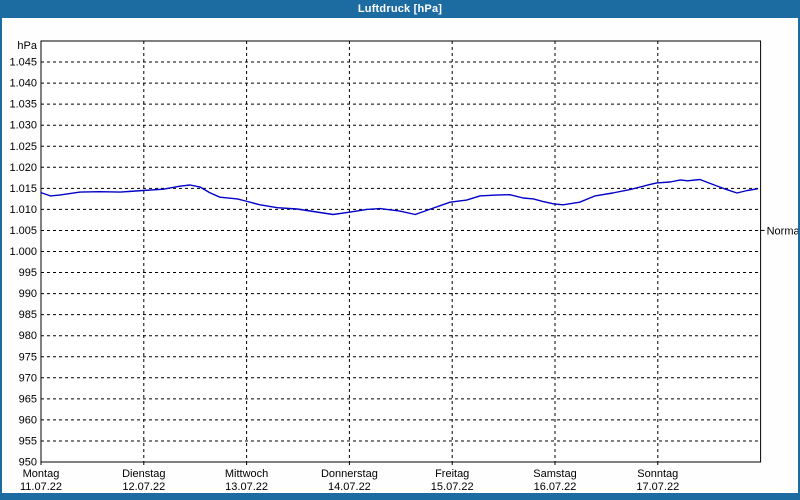 The height and width of the screenshot is (500, 800). What do you see at coordinates (555, 487) in the screenshot?
I see `x-date-label: 16.07.22` at bounding box center [555, 487].